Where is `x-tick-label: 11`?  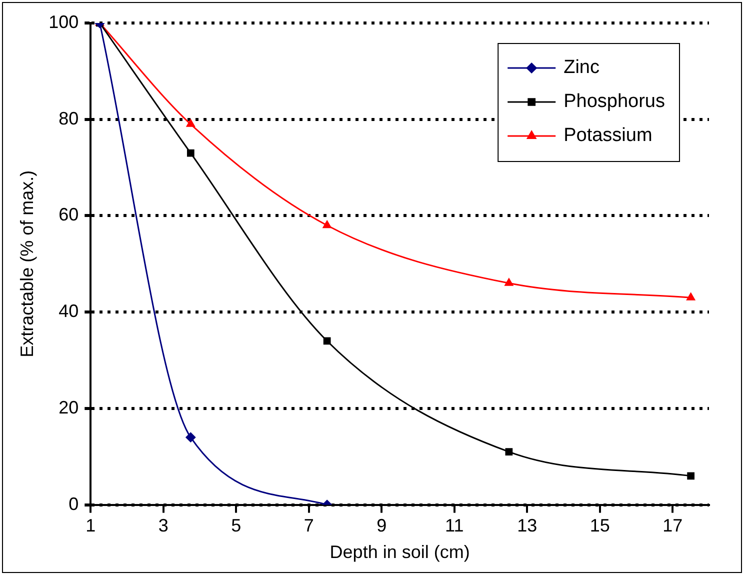 x-tick-label: 11 is located at coordinates (454, 526).